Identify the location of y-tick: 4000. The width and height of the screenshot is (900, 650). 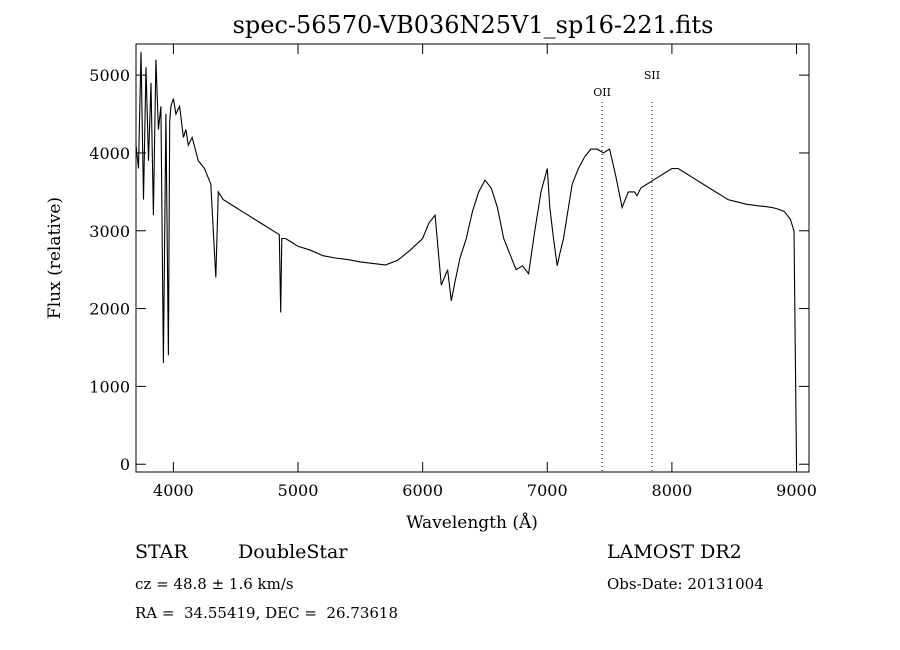
(449, 153).